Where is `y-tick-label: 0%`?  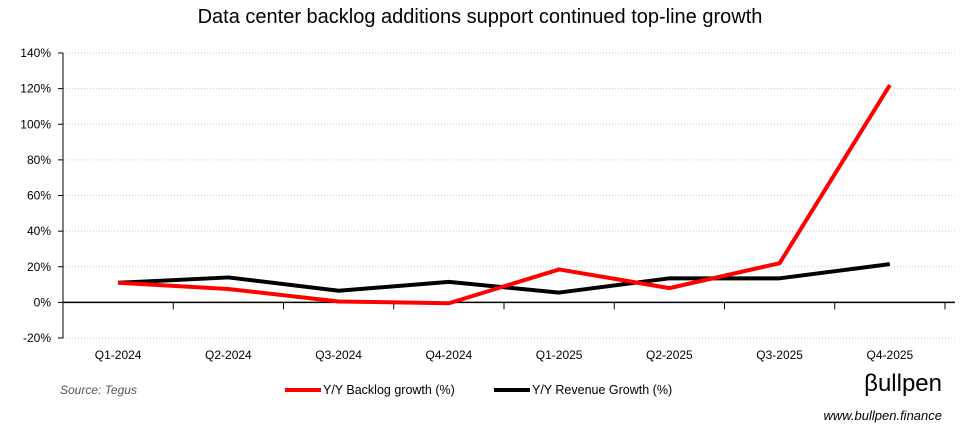 y-tick-label: 0% is located at coordinates (43, 302).